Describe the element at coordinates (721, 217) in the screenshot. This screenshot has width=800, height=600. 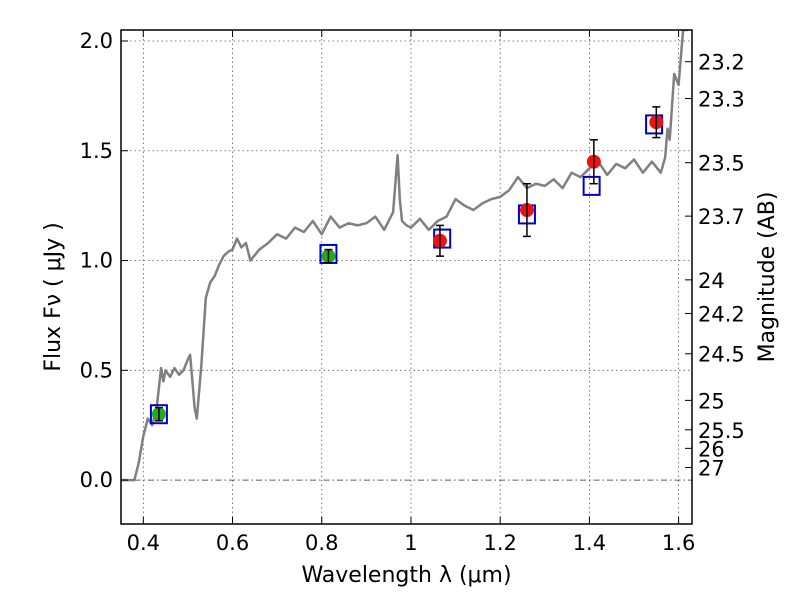
I see `magnitude-tick-label: 23.7` at that location.